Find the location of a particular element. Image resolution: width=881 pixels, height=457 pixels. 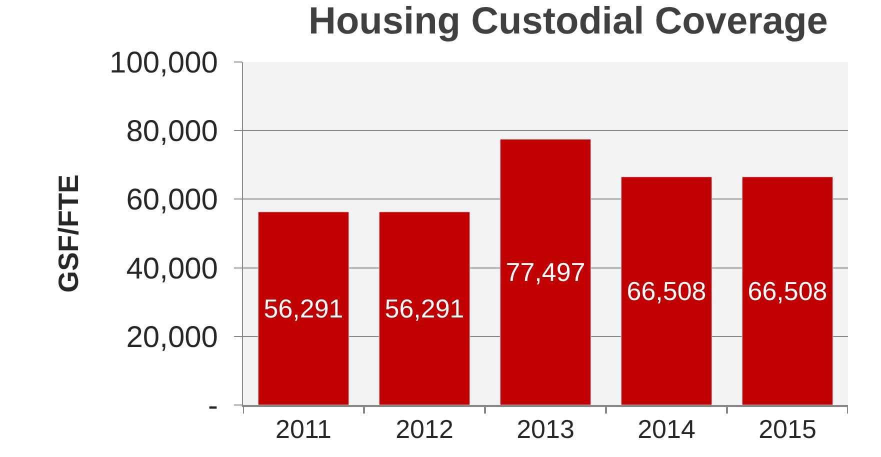

y-axis-title: GSF/FTE is located at coordinates (68, 233).